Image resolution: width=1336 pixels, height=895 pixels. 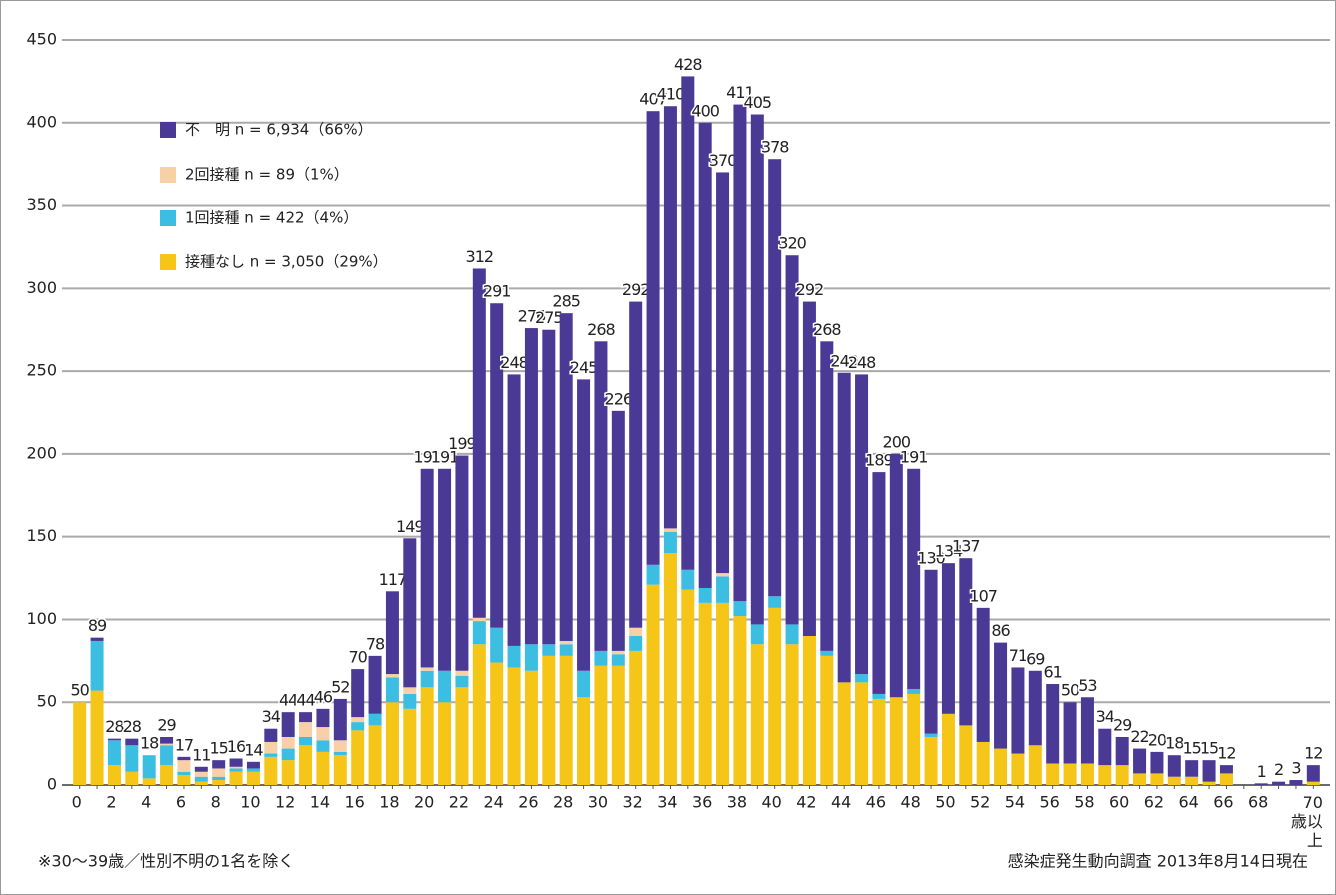 What do you see at coordinates (758, 102) in the screenshot?
I see `bar-label: 405` at bounding box center [758, 102].